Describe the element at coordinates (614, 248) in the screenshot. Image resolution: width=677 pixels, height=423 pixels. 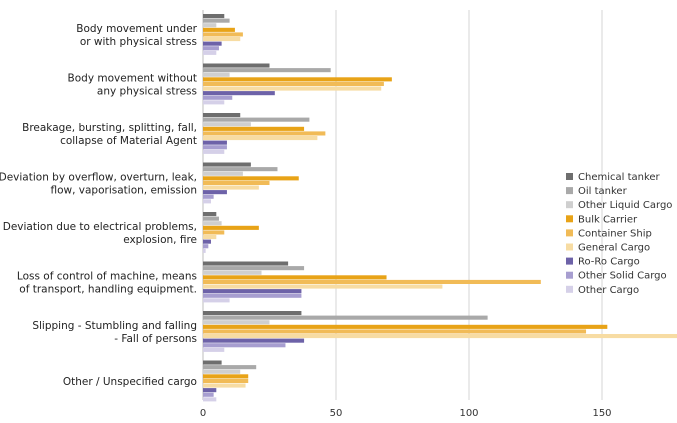
I see `legend-label: General Cargo` at that location.